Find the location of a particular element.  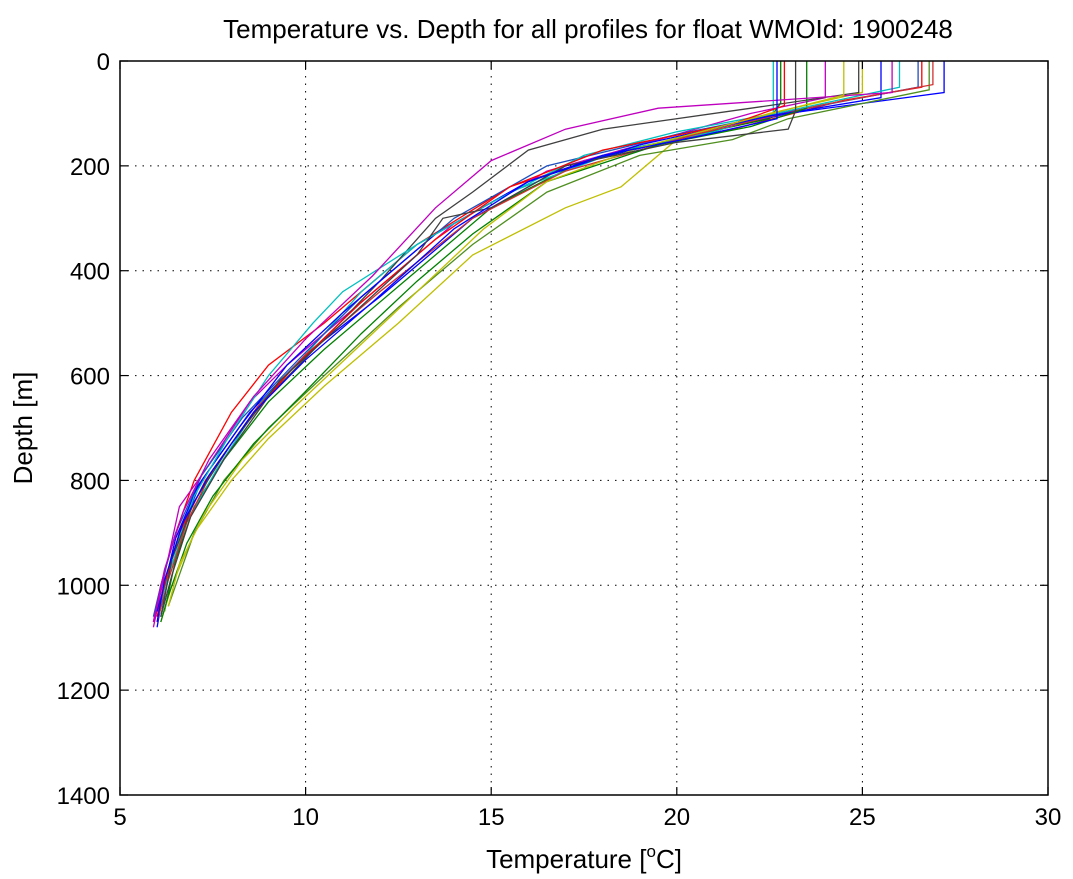

y-tick-label: 600 is located at coordinates (90, 377).